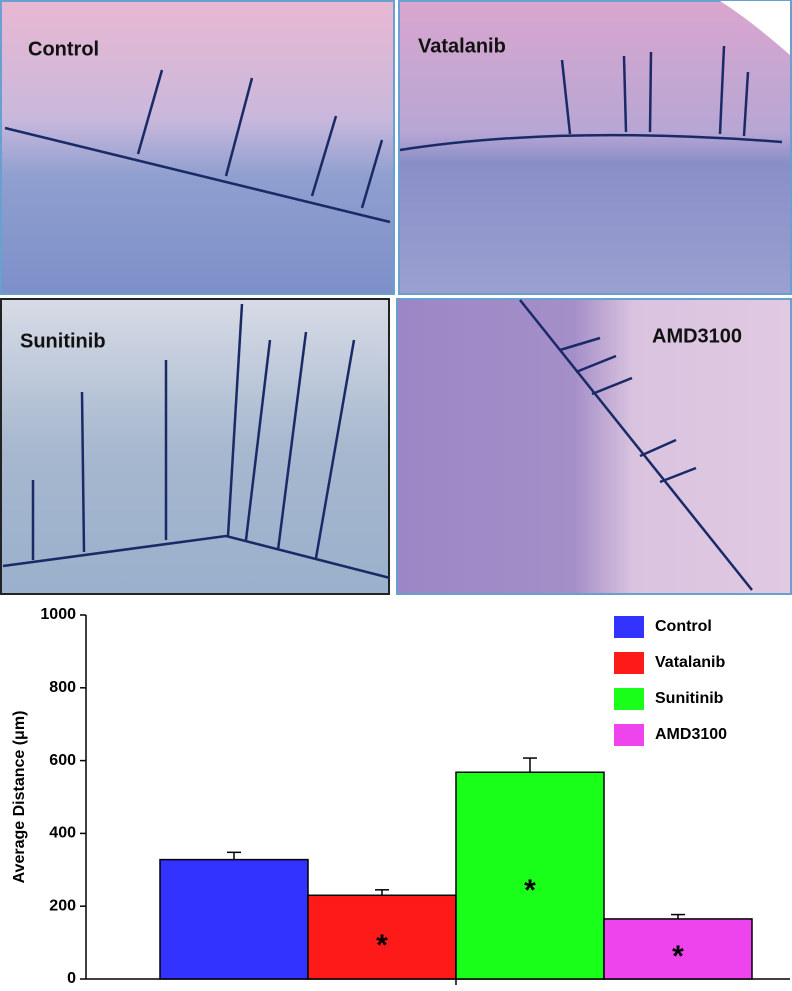 The width and height of the screenshot is (792, 991). What do you see at coordinates (63, 341) in the screenshot?
I see `panel-label: Sunitinib` at bounding box center [63, 341].